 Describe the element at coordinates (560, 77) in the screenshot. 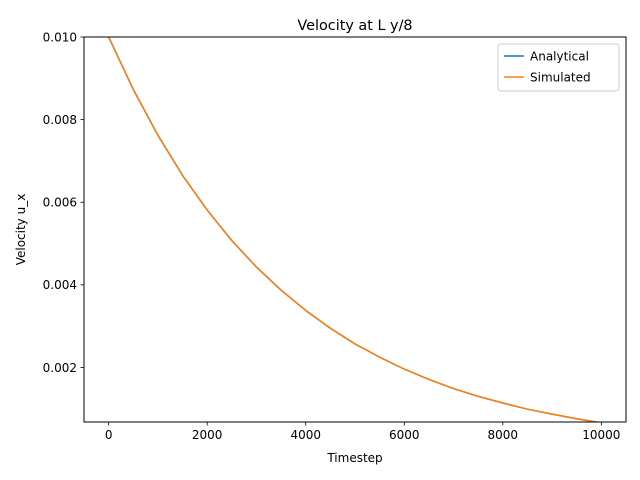

I see `legend-label-simulated: Simulated` at that location.